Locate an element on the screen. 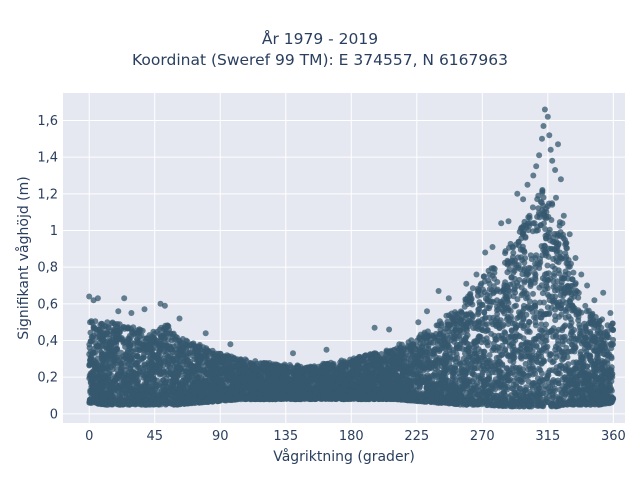 This screenshot has width=640, height=480. chart-title-line1: År 1979 - 2019 is located at coordinates (320, 39).